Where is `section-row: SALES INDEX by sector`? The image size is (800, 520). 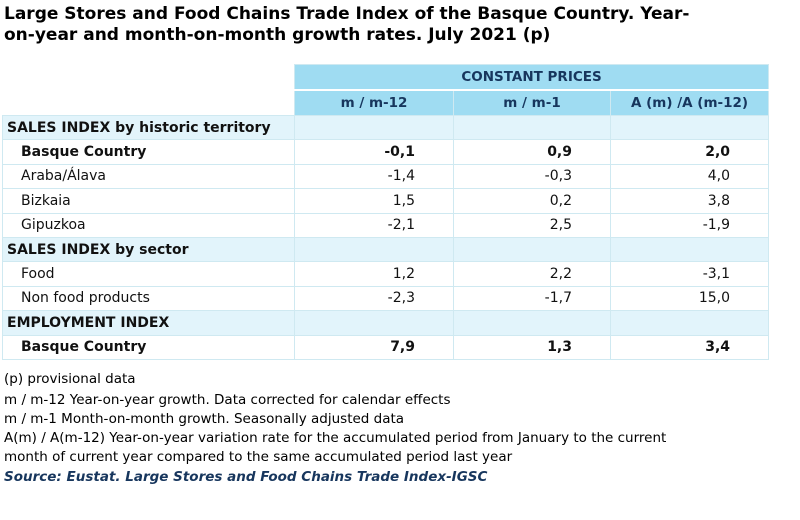
section-row: SALES INDEX by sector is located at coordinates (386, 249).